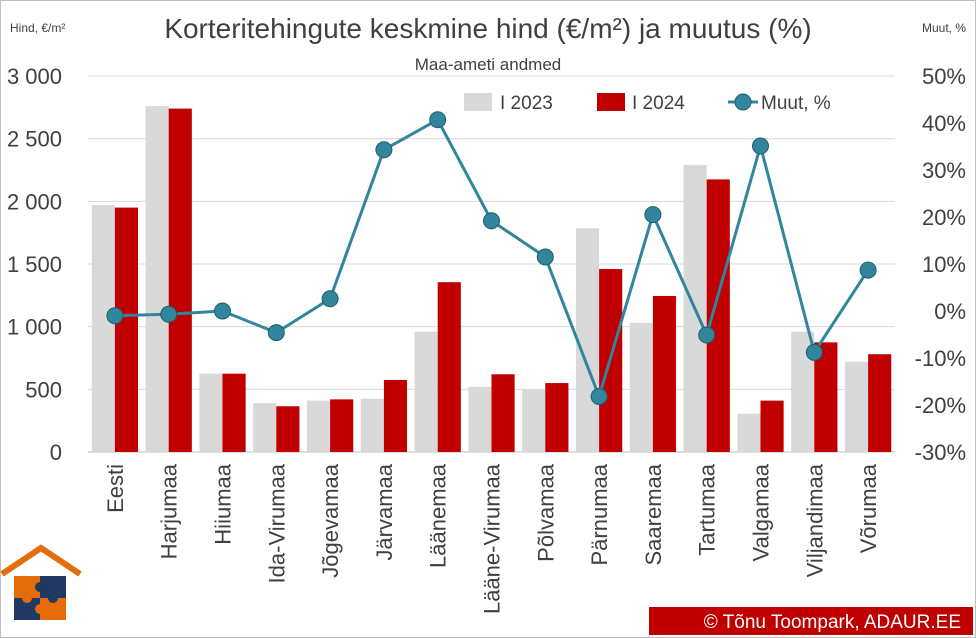  Describe the element at coordinates (944, 170) in the screenshot. I see `y2-tick-label: 30%` at that location.